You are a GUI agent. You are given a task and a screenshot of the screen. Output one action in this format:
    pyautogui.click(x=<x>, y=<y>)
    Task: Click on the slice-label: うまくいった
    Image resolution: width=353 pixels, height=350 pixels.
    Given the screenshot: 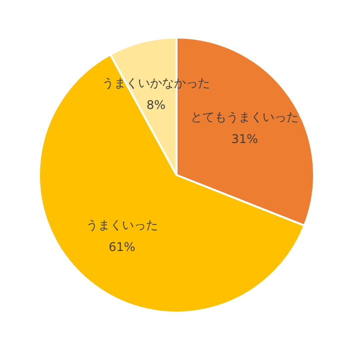 What is the action you would take?
    pyautogui.click(x=122, y=225)
    